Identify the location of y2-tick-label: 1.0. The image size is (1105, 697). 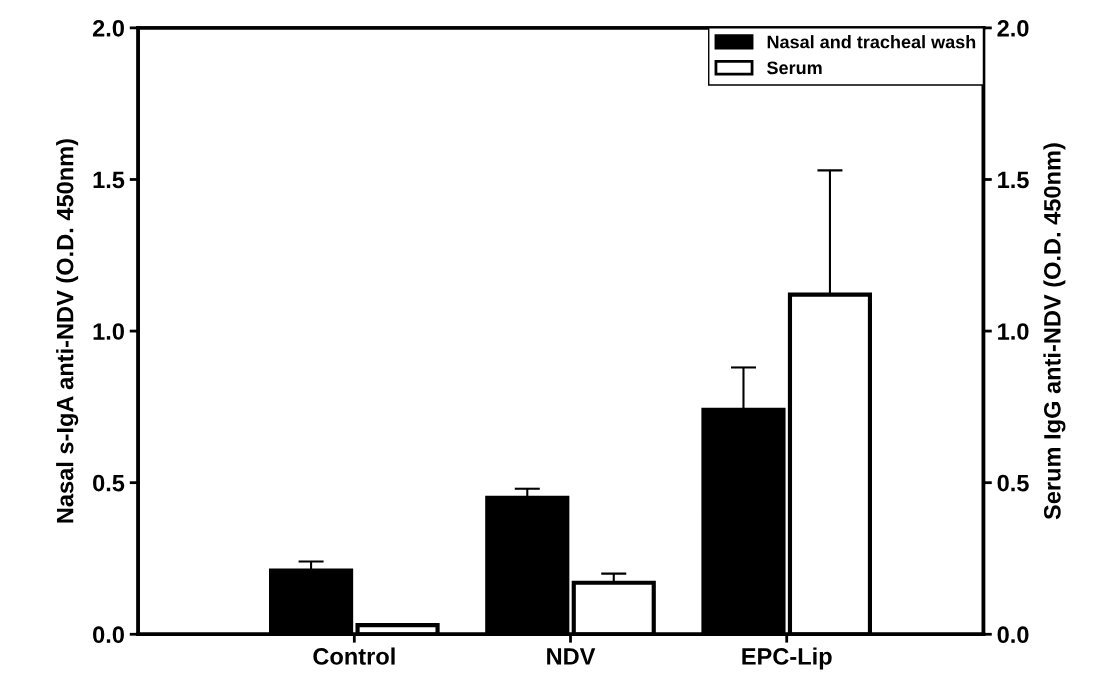
(1013, 331).